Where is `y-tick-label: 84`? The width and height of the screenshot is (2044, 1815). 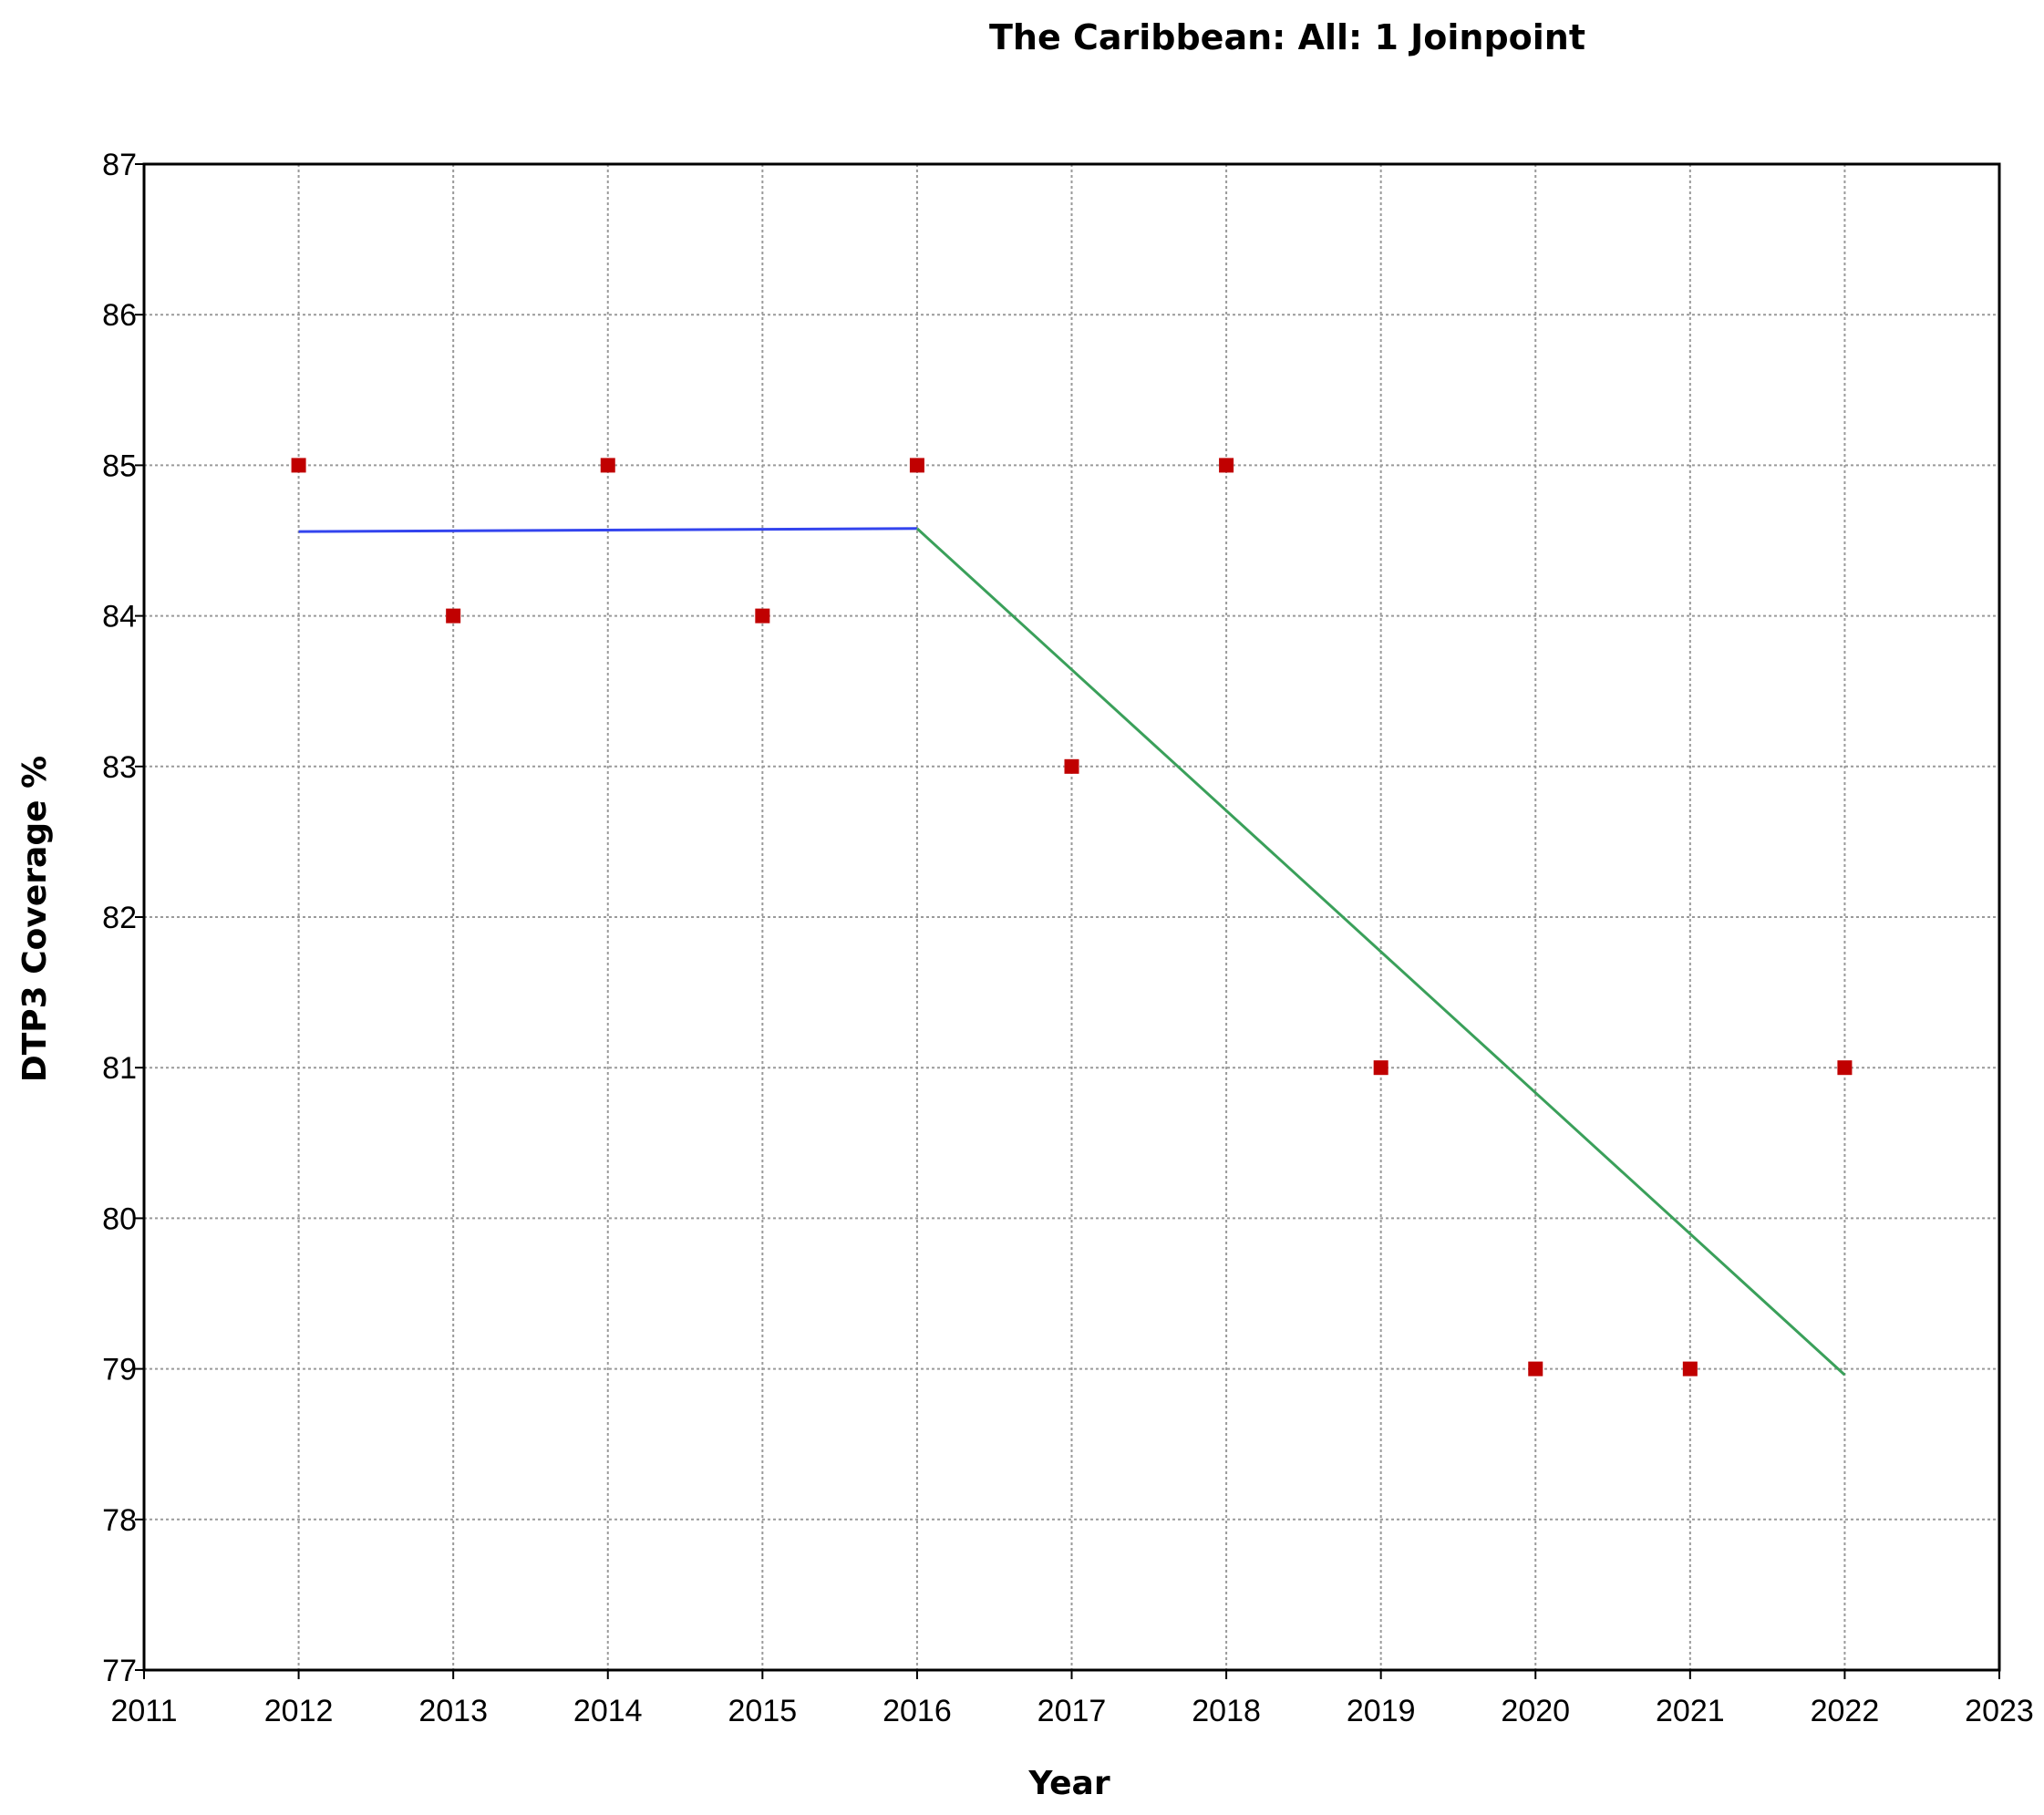 y-tick-label: 84 is located at coordinates (119, 617).